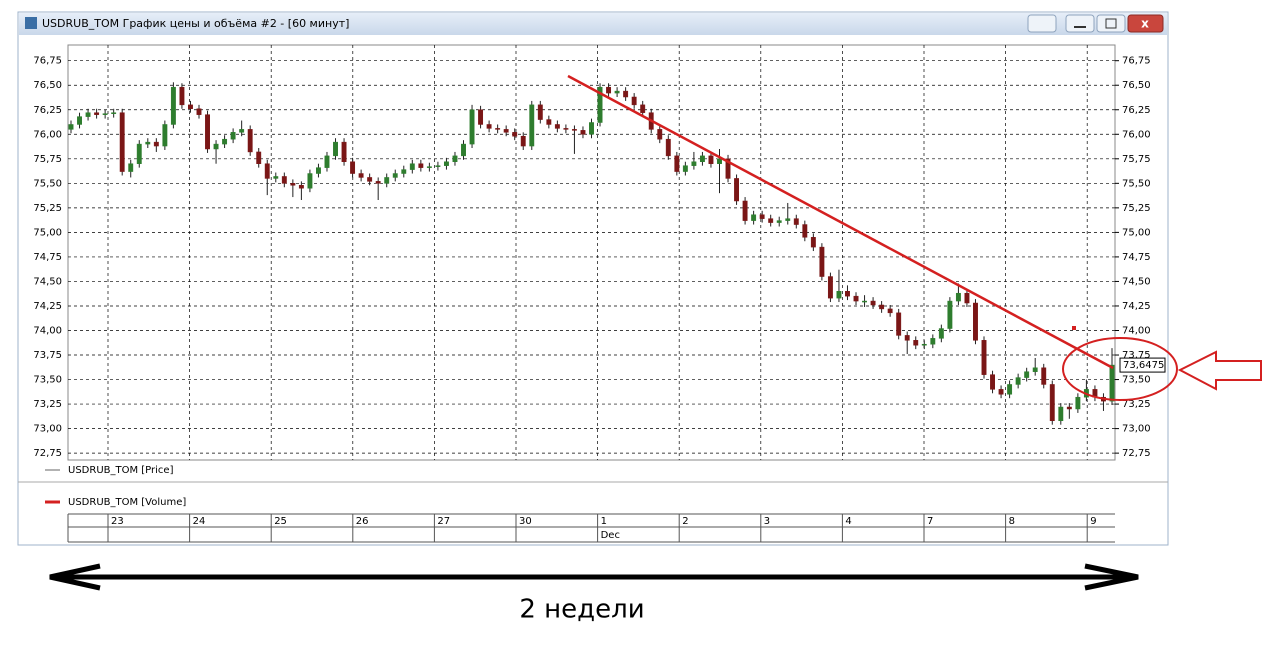  Describe the element at coordinates (47, 404) in the screenshot. I see `y-tick-label: 73,25` at that location.